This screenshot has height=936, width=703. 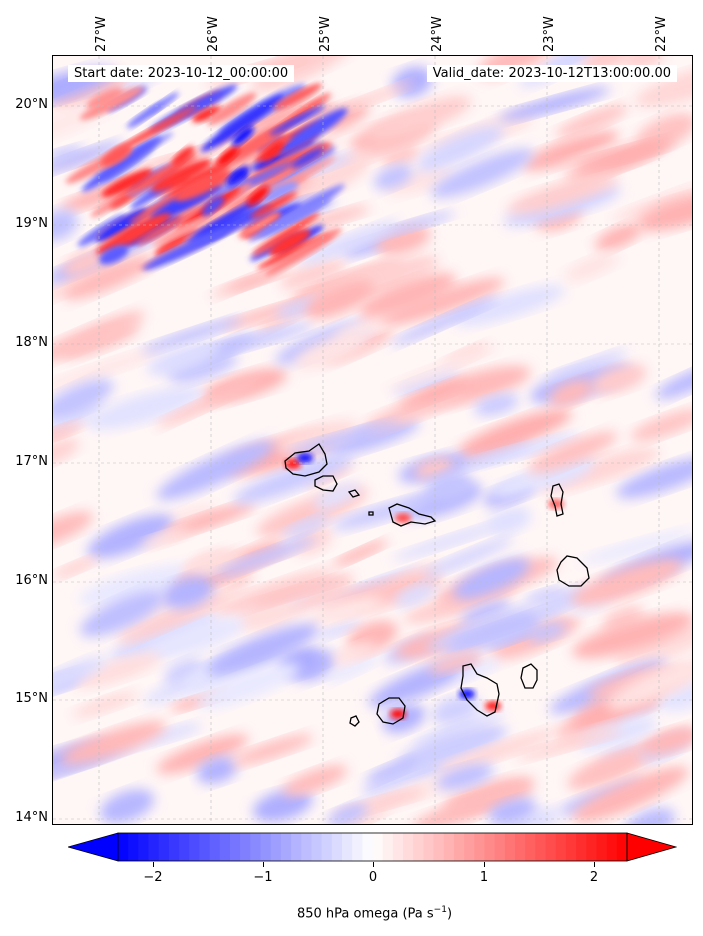 What do you see at coordinates (31, 342) in the screenshot?
I see `lat-label-18n: 18°N` at bounding box center [31, 342].